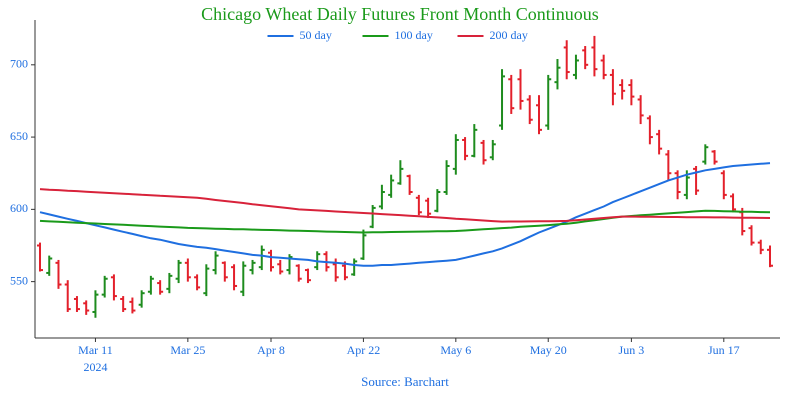 Image resolution: width=800 pixels, height=400 pixels. What do you see at coordinates (19, 64) in the screenshot?
I see `y-tick-label: 700` at bounding box center [19, 64].